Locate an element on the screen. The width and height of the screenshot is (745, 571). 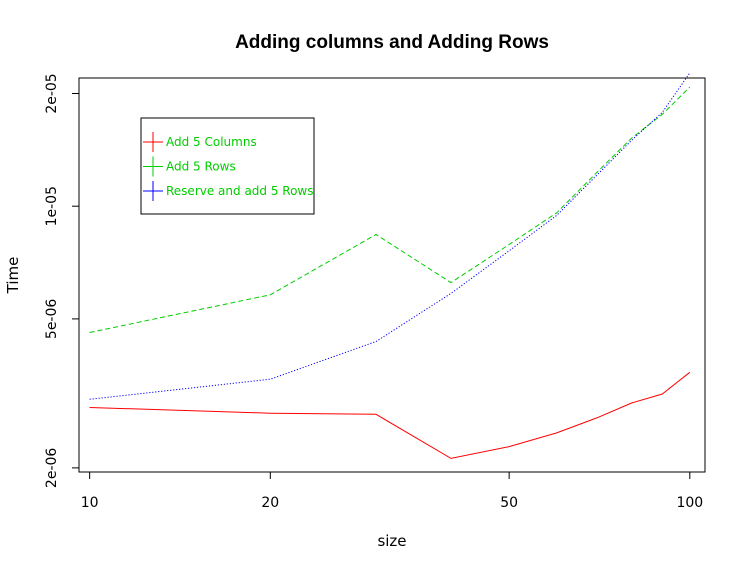
legend-label: Add 5 Columns is located at coordinates (211, 142).